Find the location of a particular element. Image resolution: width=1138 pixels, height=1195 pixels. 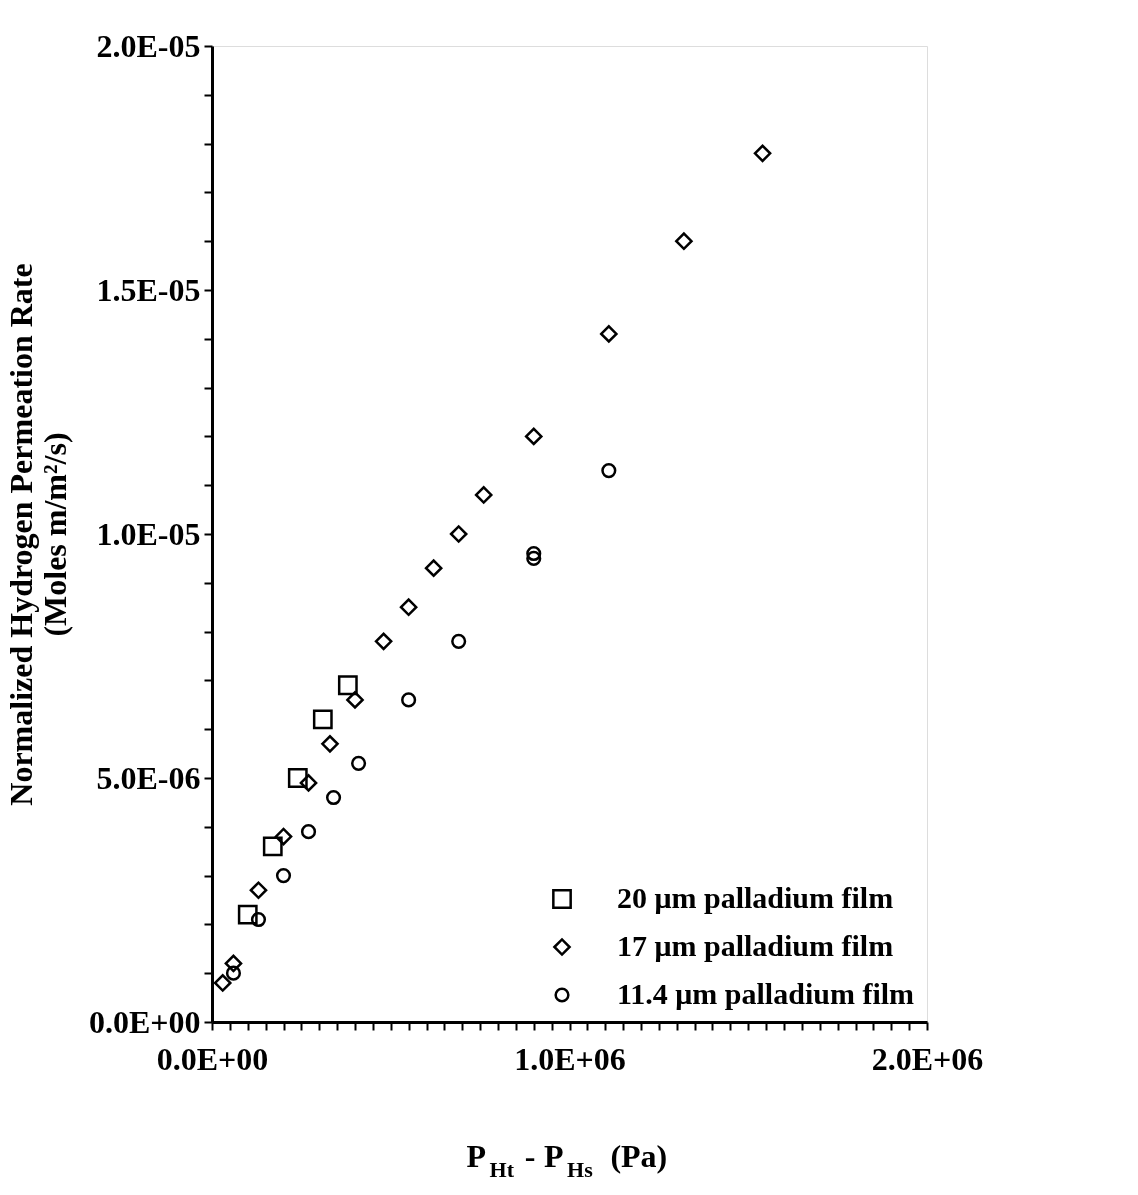

y-tick-label: 1.0E-05 is located at coordinates (148, 533).